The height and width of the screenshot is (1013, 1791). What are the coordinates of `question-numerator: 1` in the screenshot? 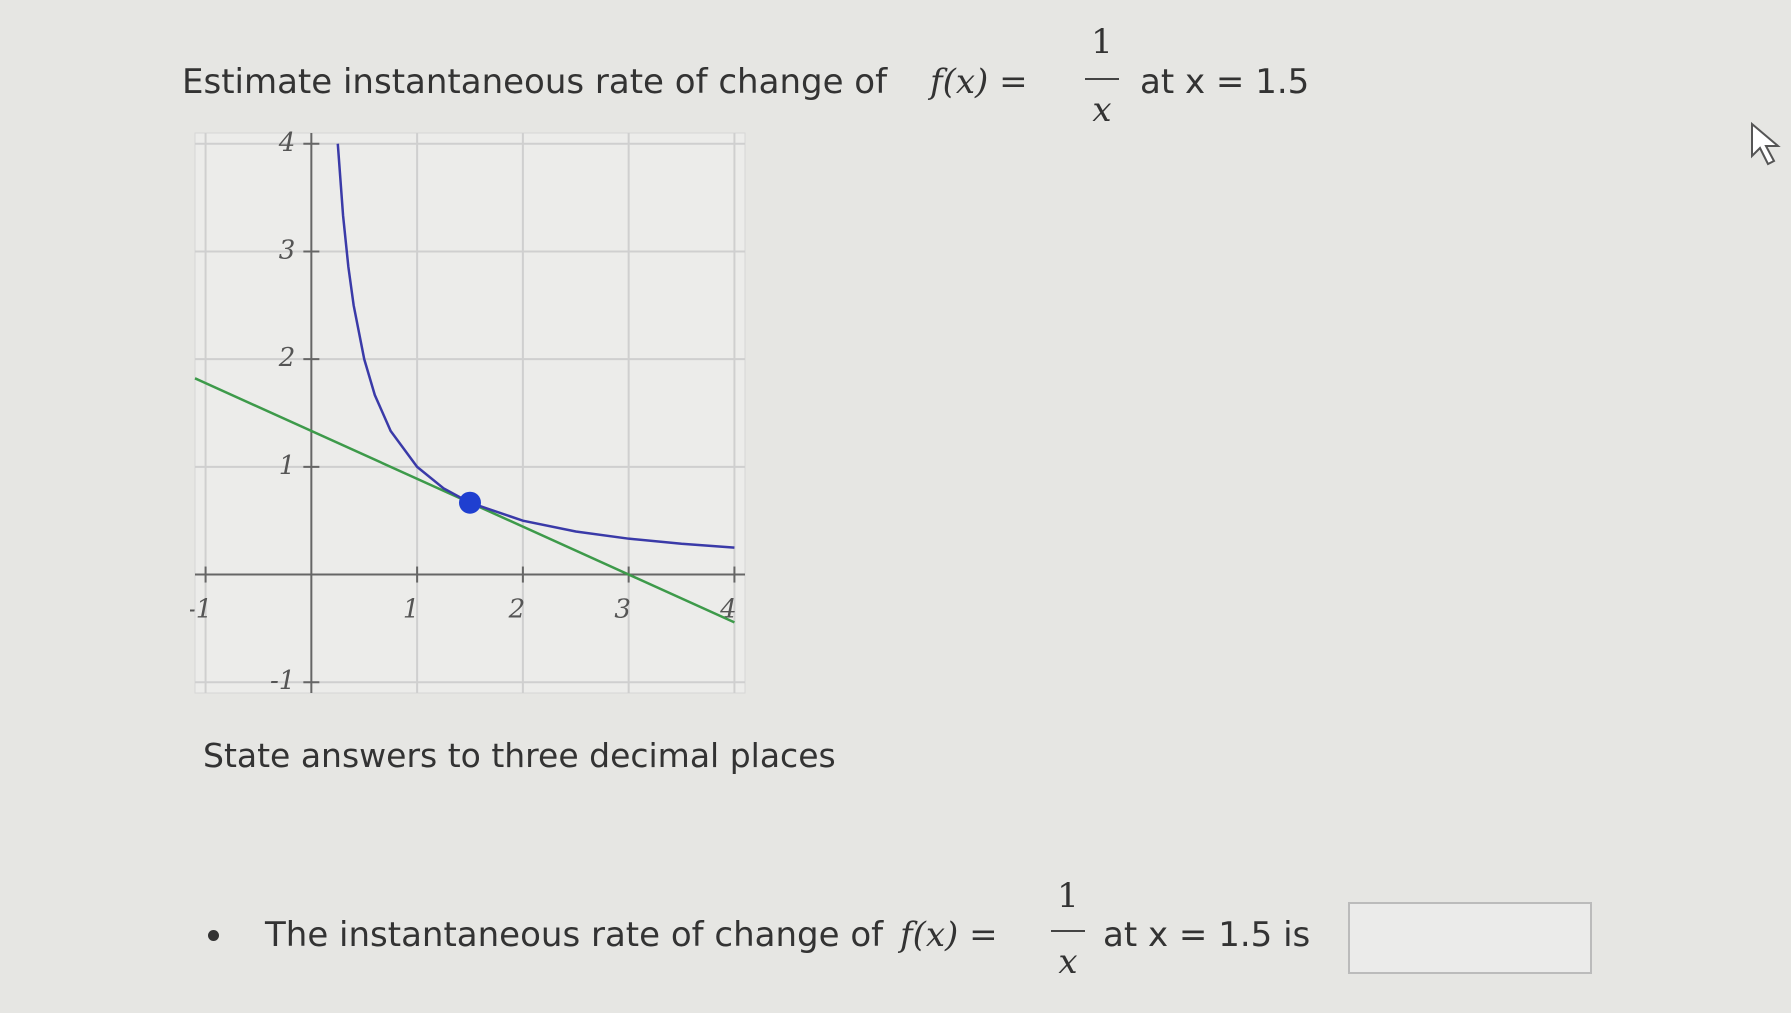 It's located at (1102, 42).